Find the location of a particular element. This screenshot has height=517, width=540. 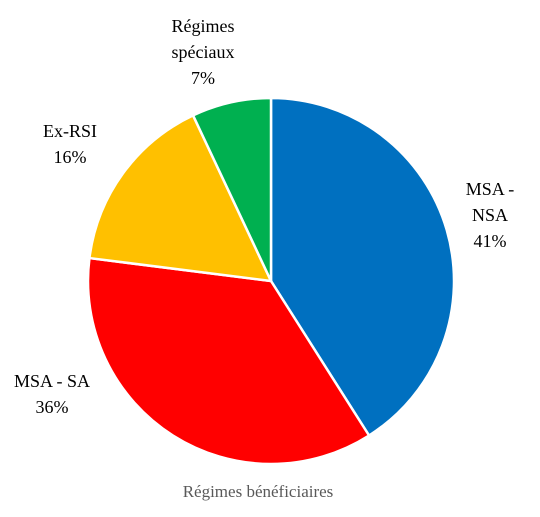

pie-value-label: 41% is located at coordinates (490, 241).